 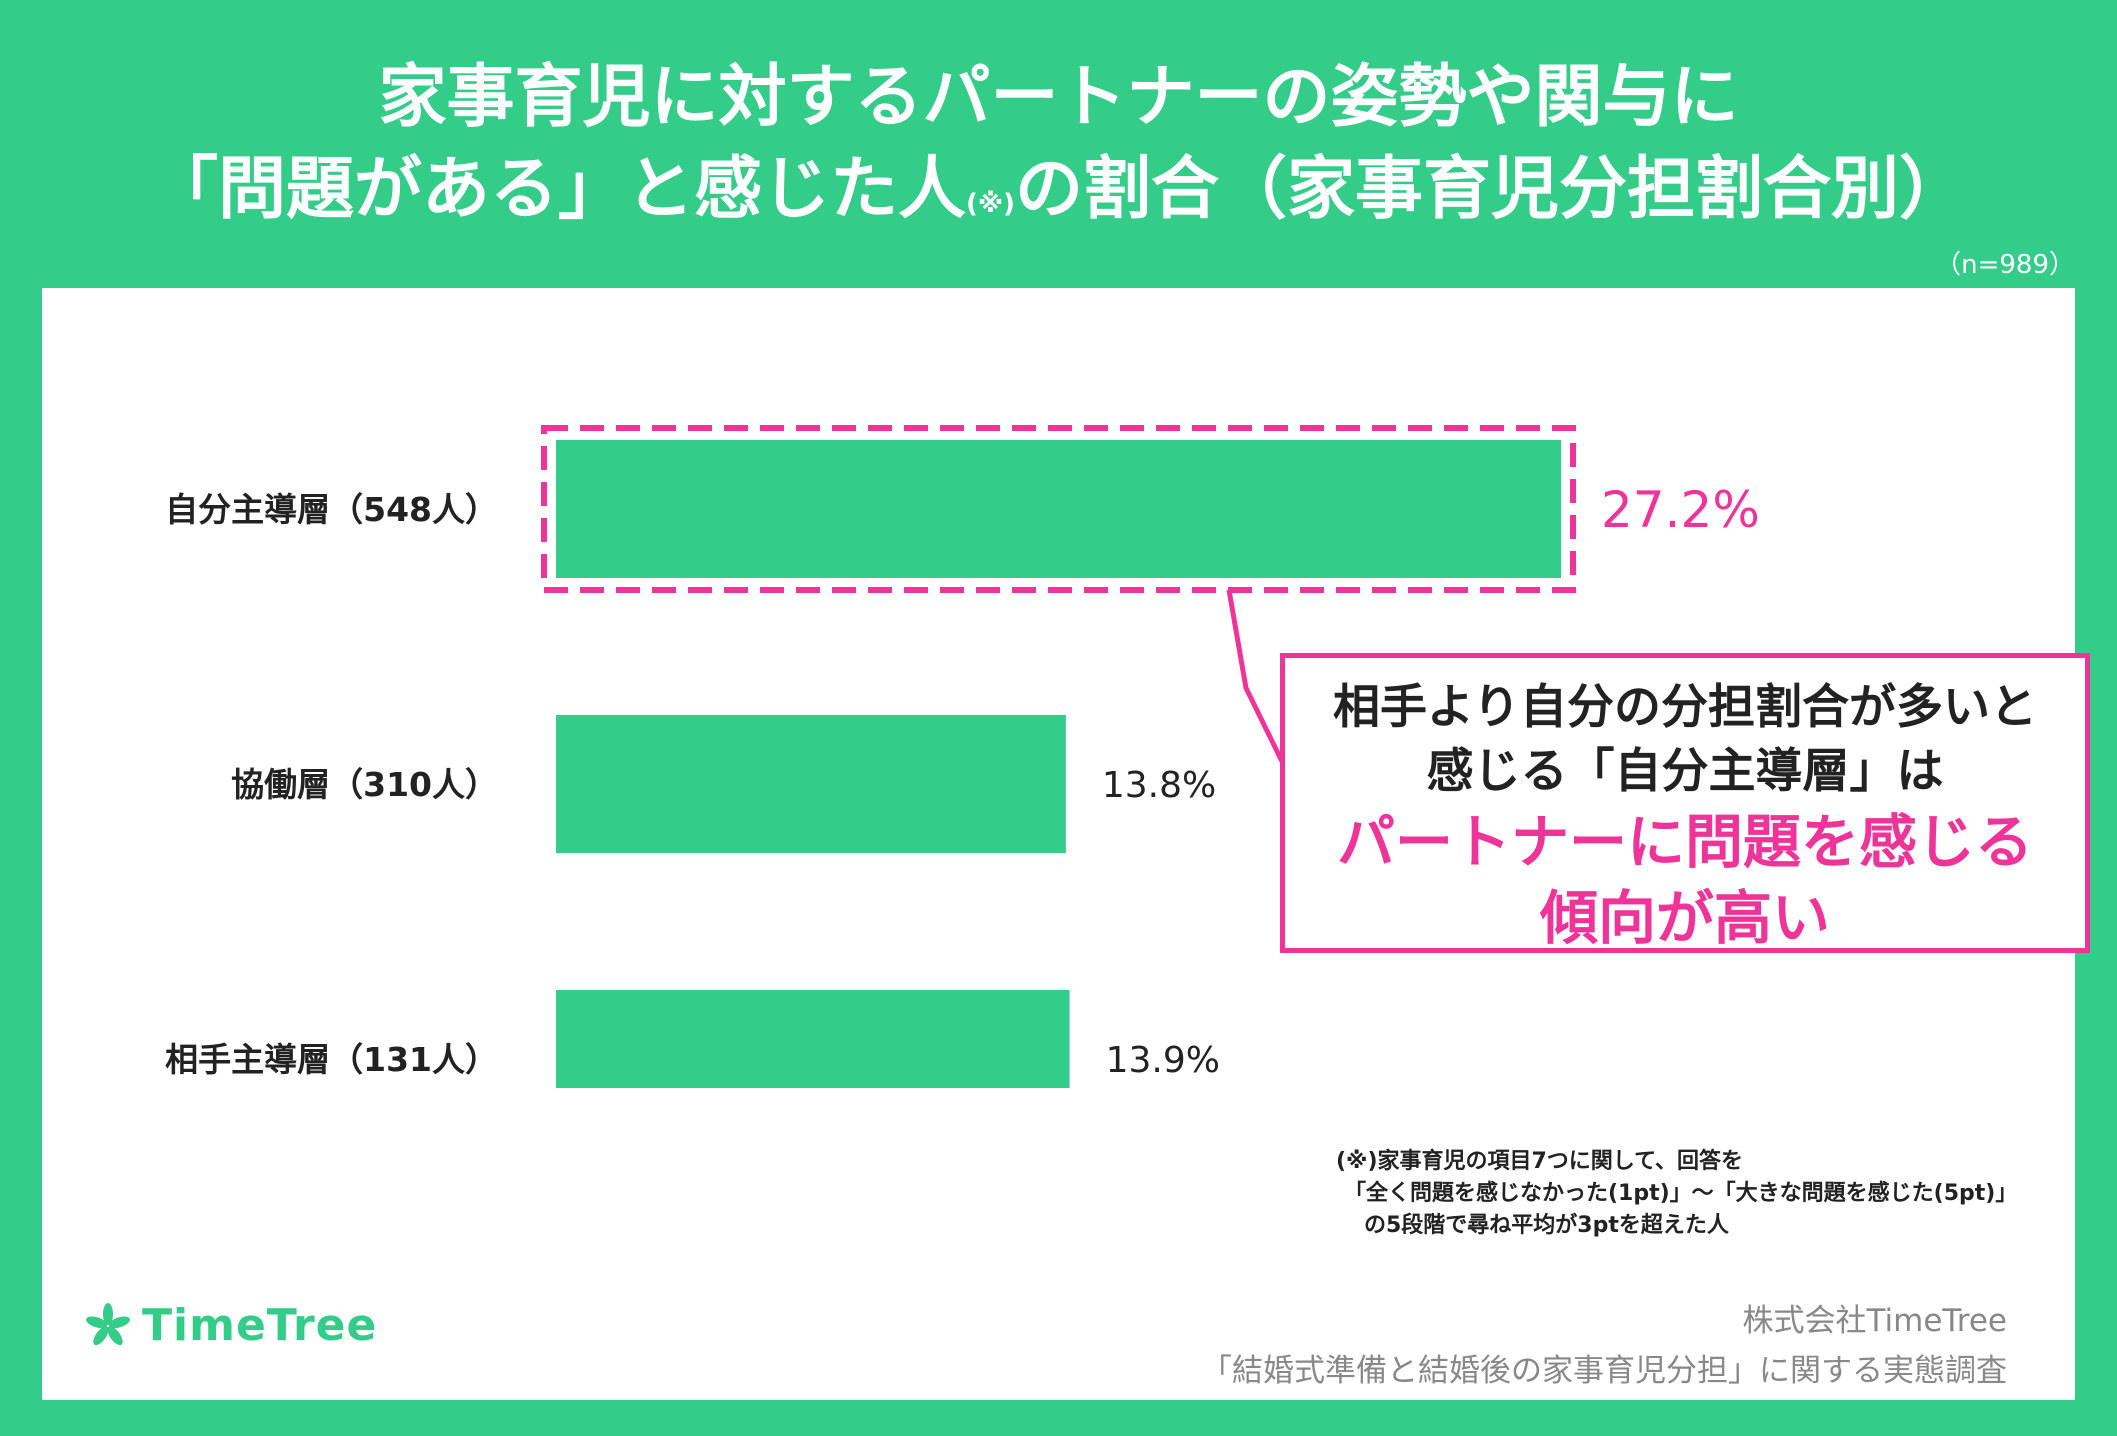 What do you see at coordinates (1058, 189) in the screenshot?
I see `title-line-2: 「問題がある」と感じた人(※)の割合（家事育児分担割合別）` at bounding box center [1058, 189].